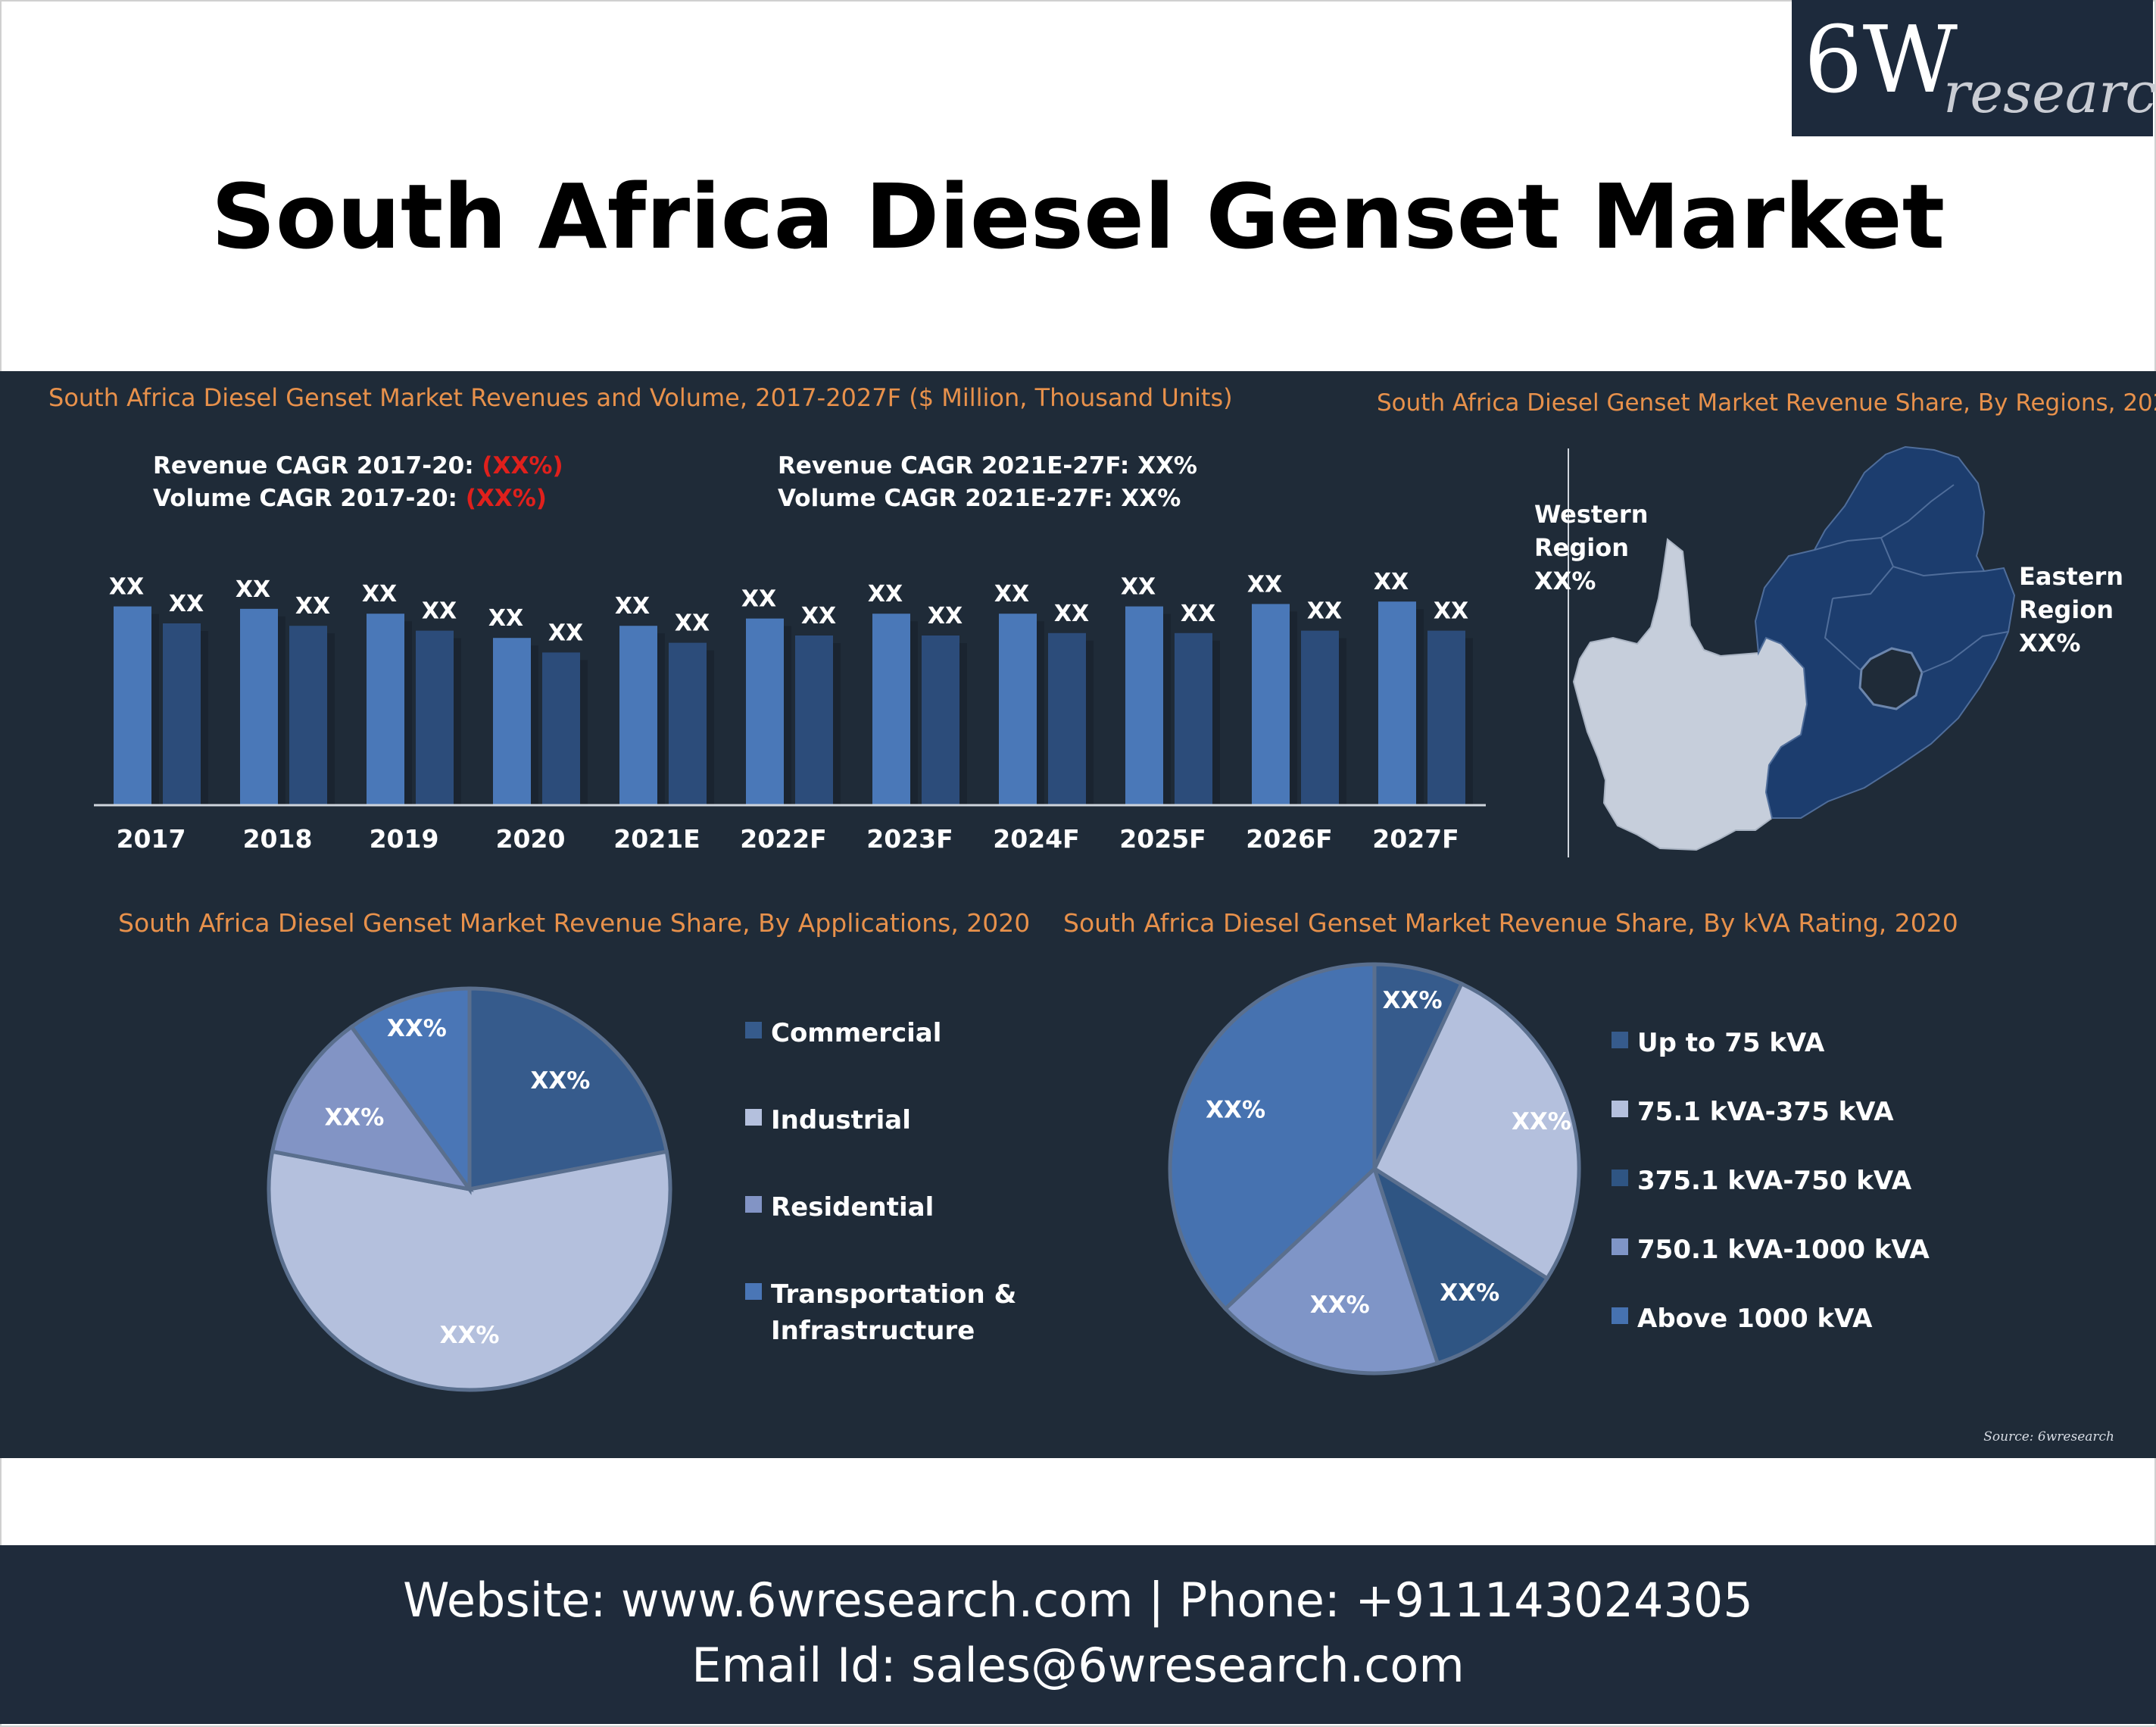 Image resolution: width=2156 pixels, height=1727 pixels. I want to click on legend-label: Up to 75 kVA, so click(1731, 1043).